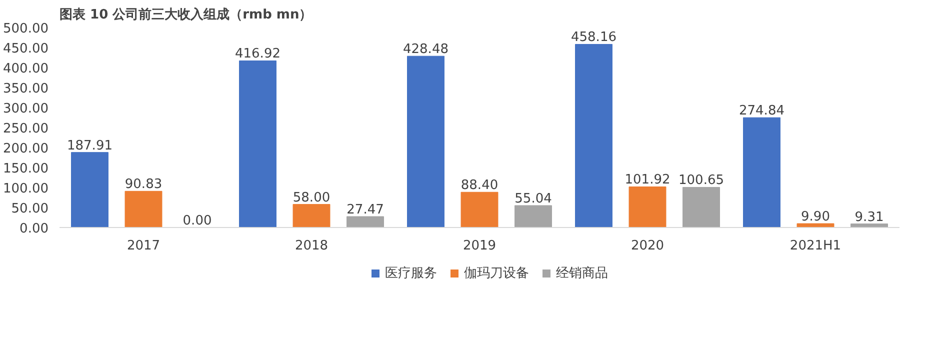 This screenshot has height=350, width=939. I want to click on y-tick-label: 300.00, so click(26, 109).